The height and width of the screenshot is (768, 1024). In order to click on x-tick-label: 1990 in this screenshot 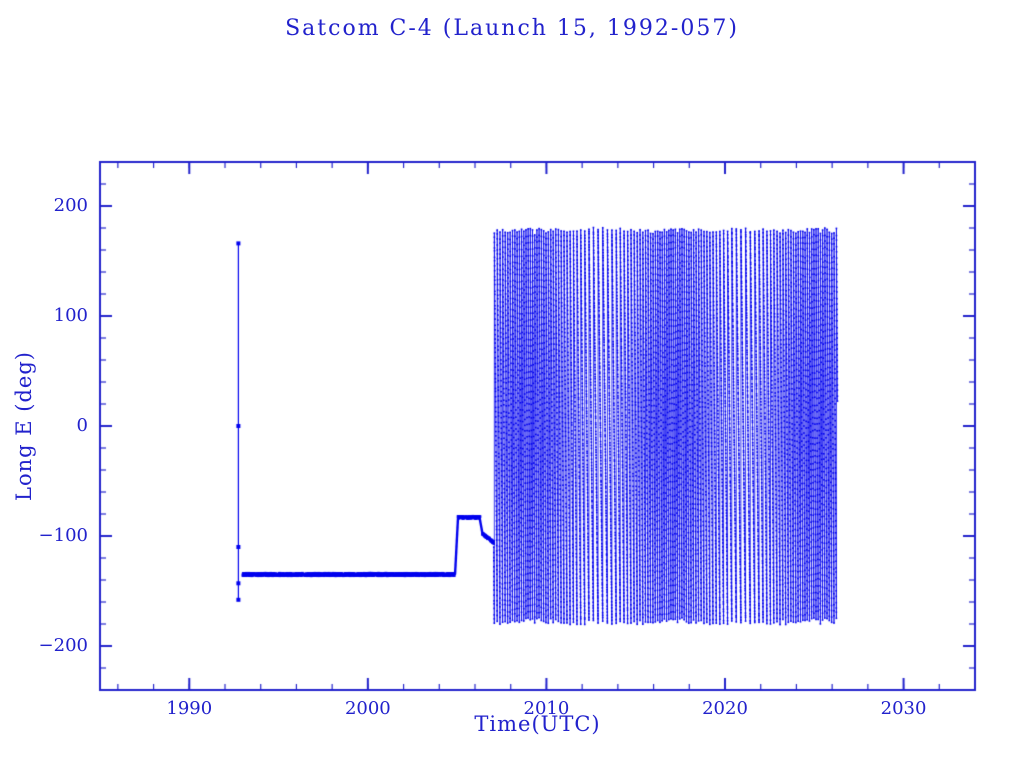, I will do `click(189, 708)`.